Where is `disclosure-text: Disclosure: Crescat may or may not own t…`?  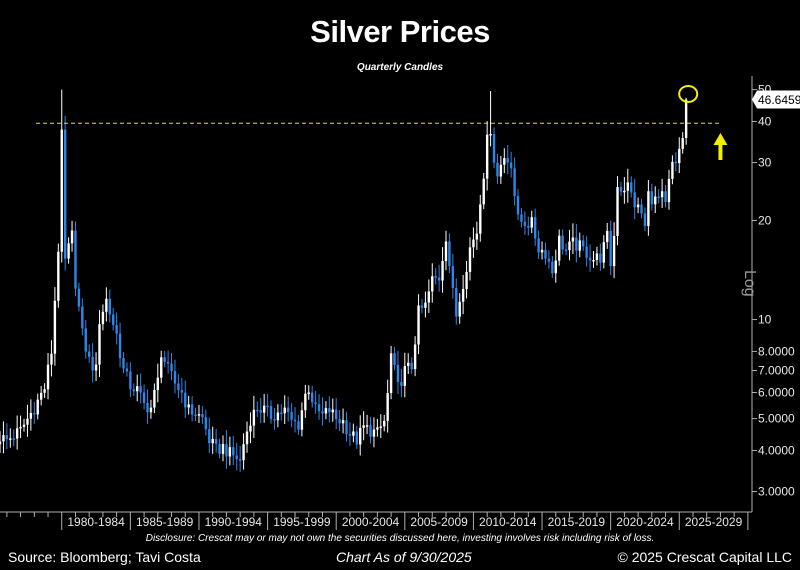
disclosure-text: Disclosure: Crescat may or may not own t… is located at coordinates (400, 538).